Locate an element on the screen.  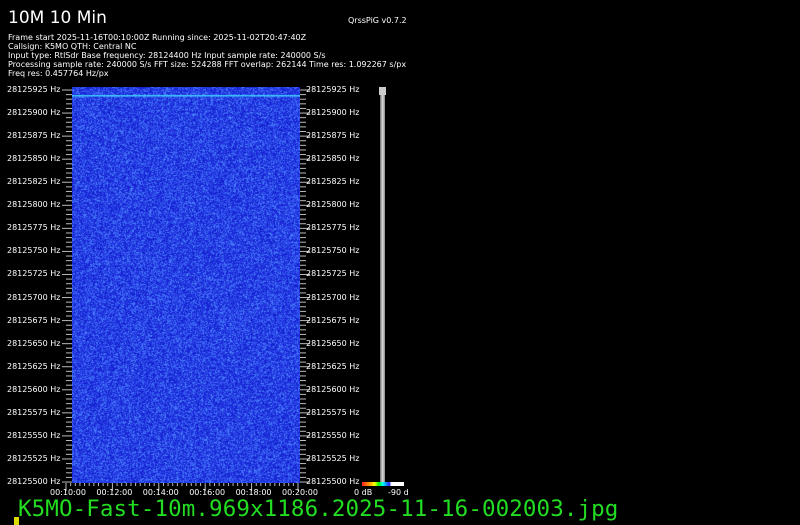
colorbar-handle is located at coordinates (382, 91).